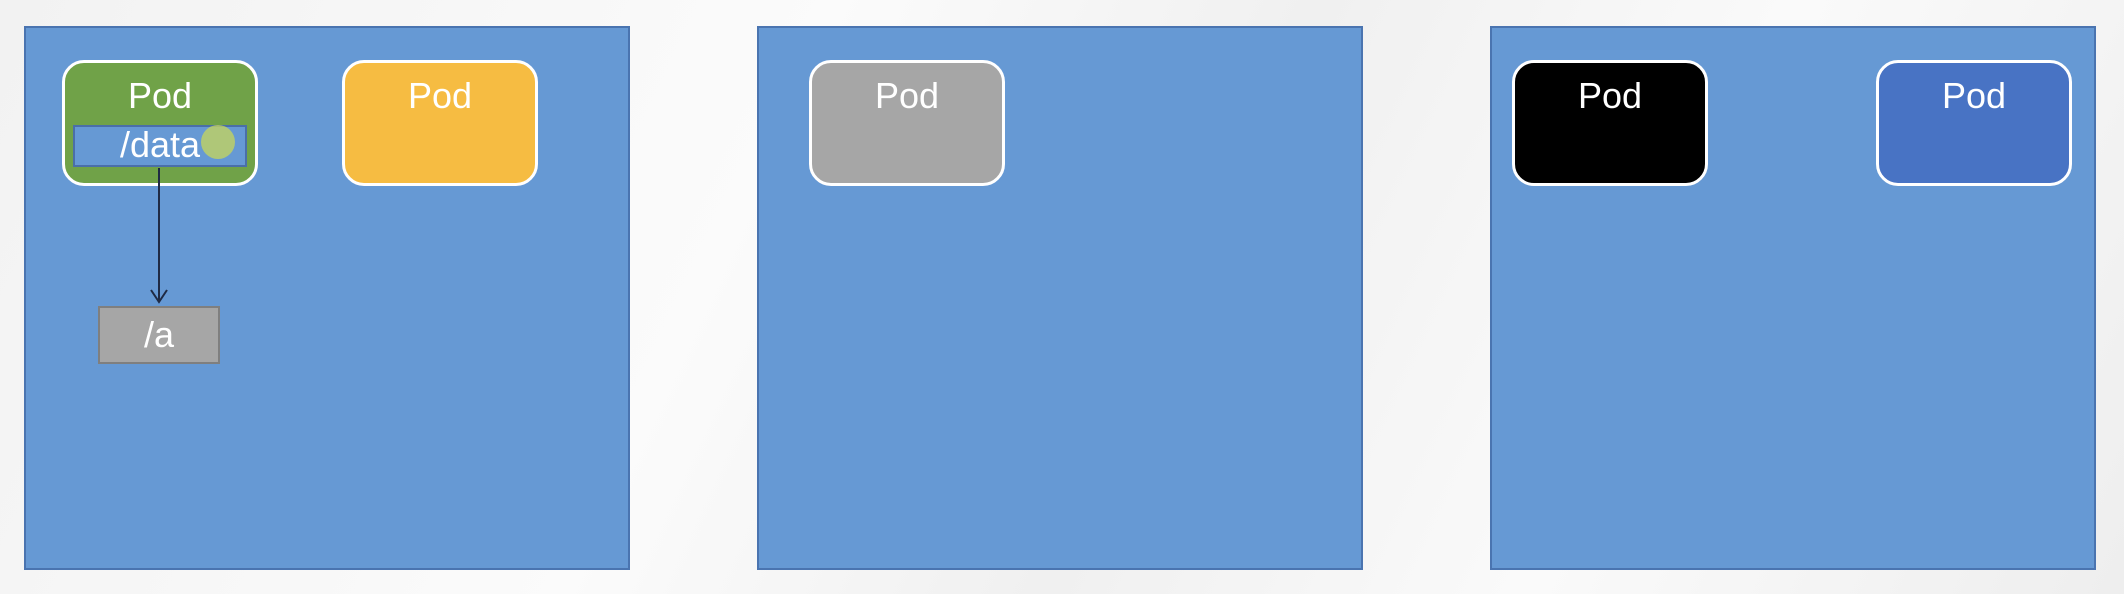 Image resolution: width=2124 pixels, height=594 pixels. I want to click on pod-green: Pod /data, so click(160, 123).